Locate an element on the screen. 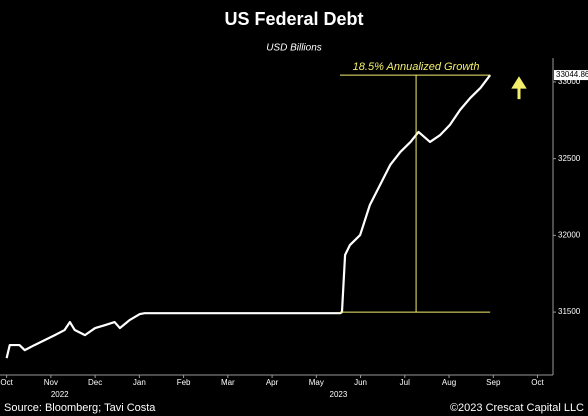 This screenshot has width=588, height=416. chart-subtitle: USD Billions is located at coordinates (294, 48).